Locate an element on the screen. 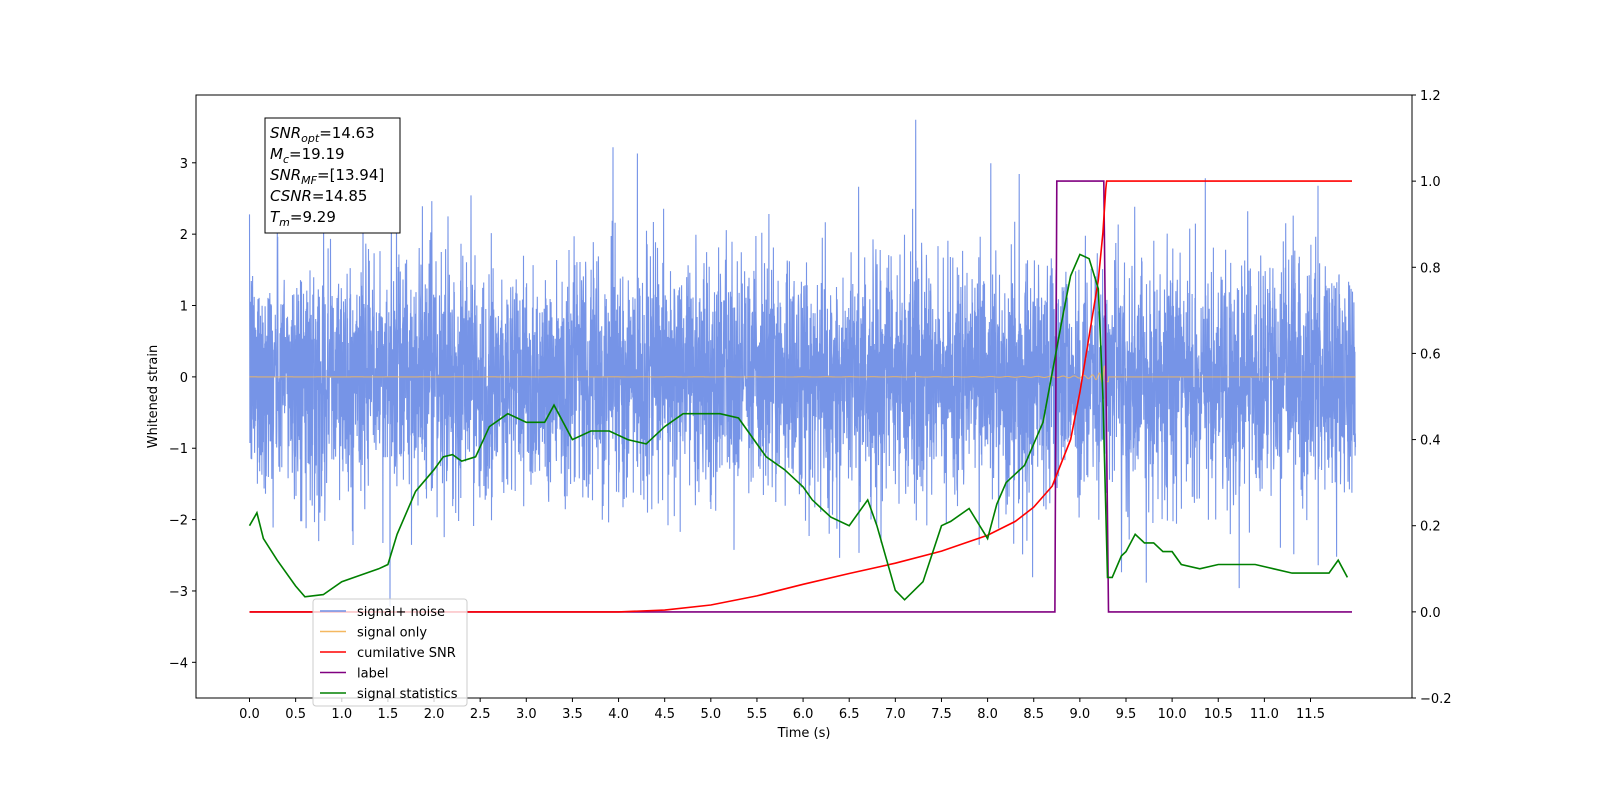 The height and width of the screenshot is (804, 1600). y-tick-label: 3 is located at coordinates (184, 164).